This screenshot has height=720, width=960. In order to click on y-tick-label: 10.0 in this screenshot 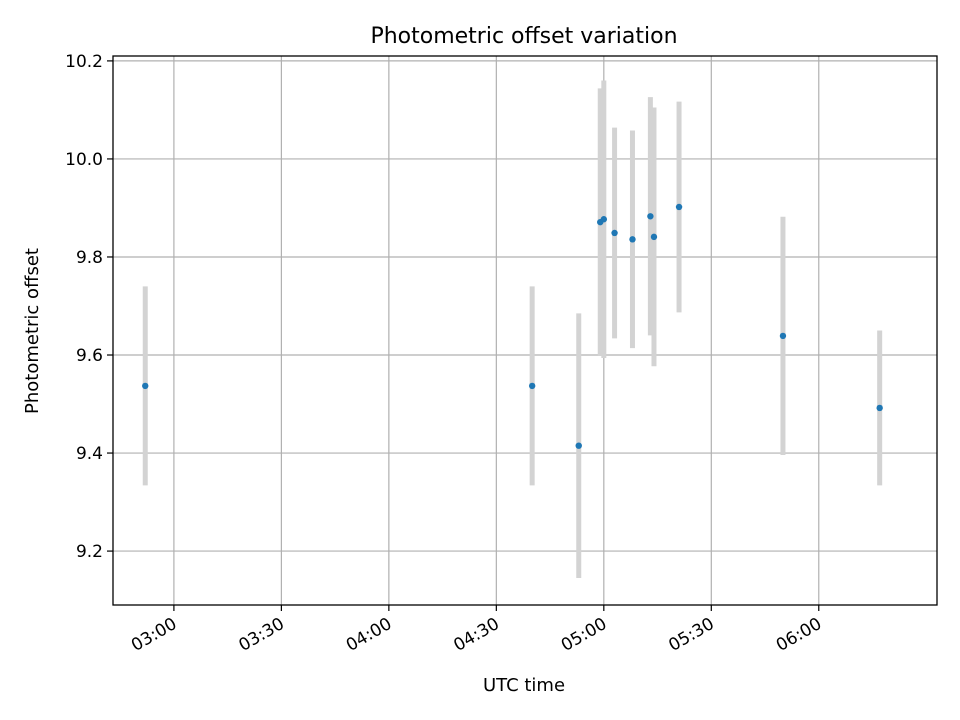, I will do `click(84, 160)`.